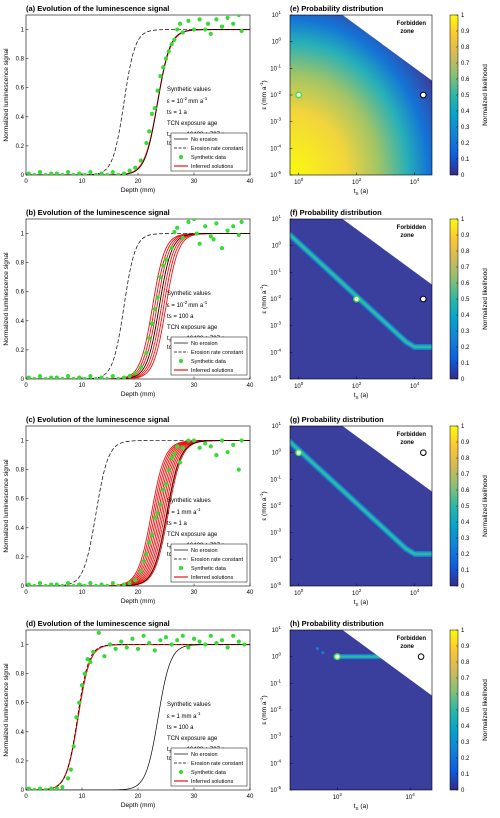 The image size is (500, 818). Describe the element at coordinates (361, 192) in the screenshot. I see `x-axis-label: tS (a)` at that location.